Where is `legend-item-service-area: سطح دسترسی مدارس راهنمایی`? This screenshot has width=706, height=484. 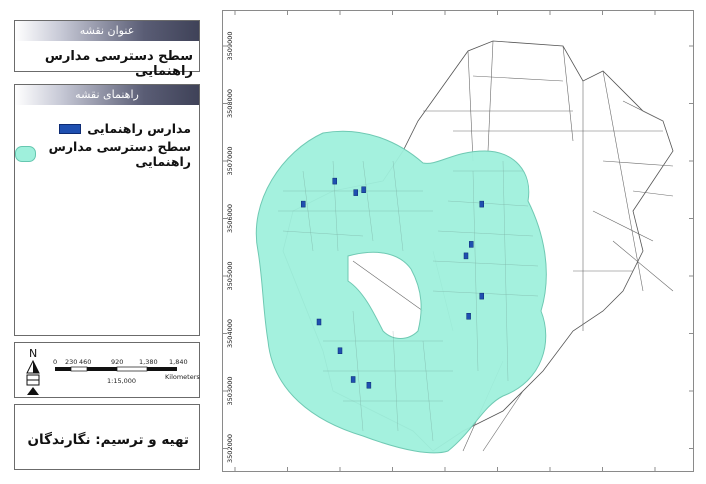 legend-item-service-area: سطح دسترسی مدارس راهنمایی is located at coordinates (103, 154).